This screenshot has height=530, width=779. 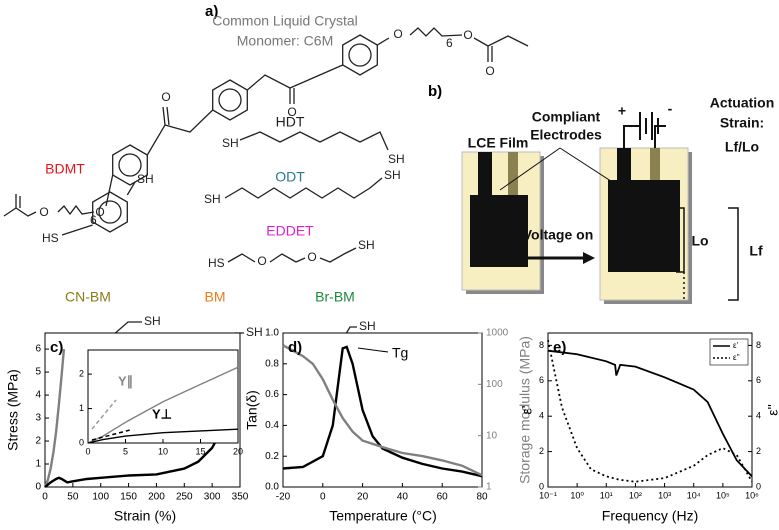 I want to click on y2-tick-label: 6, so click(x=758, y=380).